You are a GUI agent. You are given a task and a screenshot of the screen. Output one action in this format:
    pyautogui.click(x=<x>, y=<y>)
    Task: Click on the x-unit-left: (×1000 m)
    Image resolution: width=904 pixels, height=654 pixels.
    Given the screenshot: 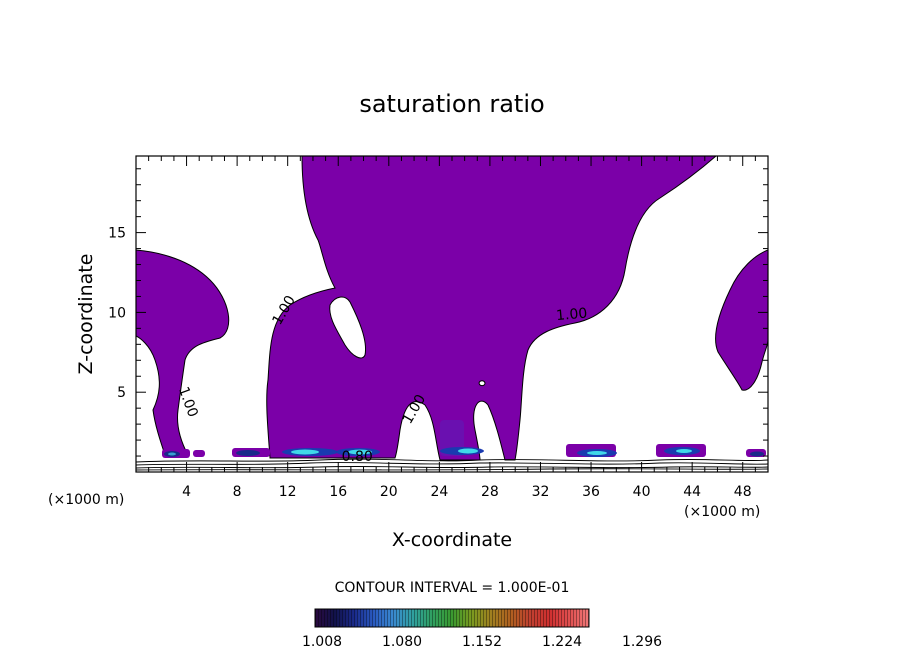 What is the action you would take?
    pyautogui.click(x=86, y=500)
    